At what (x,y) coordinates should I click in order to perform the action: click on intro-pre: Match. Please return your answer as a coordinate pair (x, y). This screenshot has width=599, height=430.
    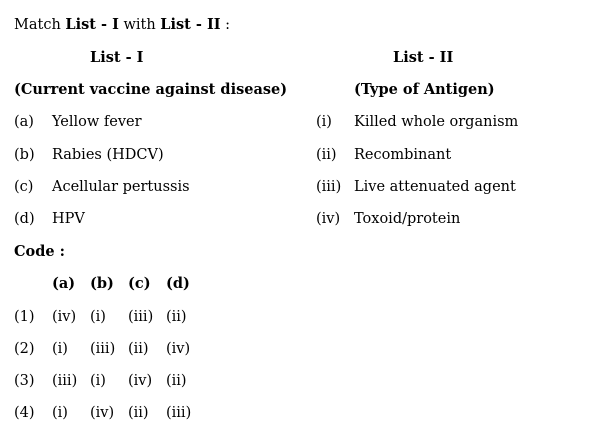
    Looking at the image, I should click on (39, 25).